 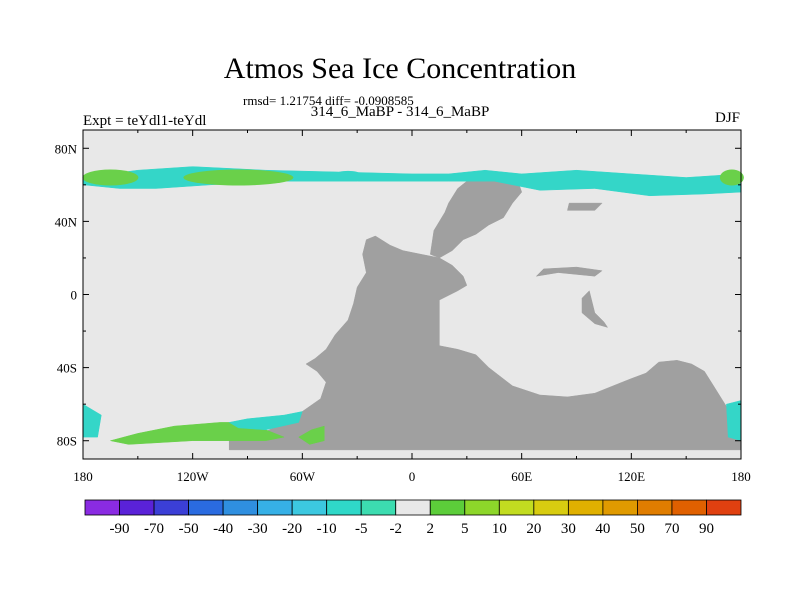 I want to click on y-tick-label: 40N, so click(x=66, y=221).